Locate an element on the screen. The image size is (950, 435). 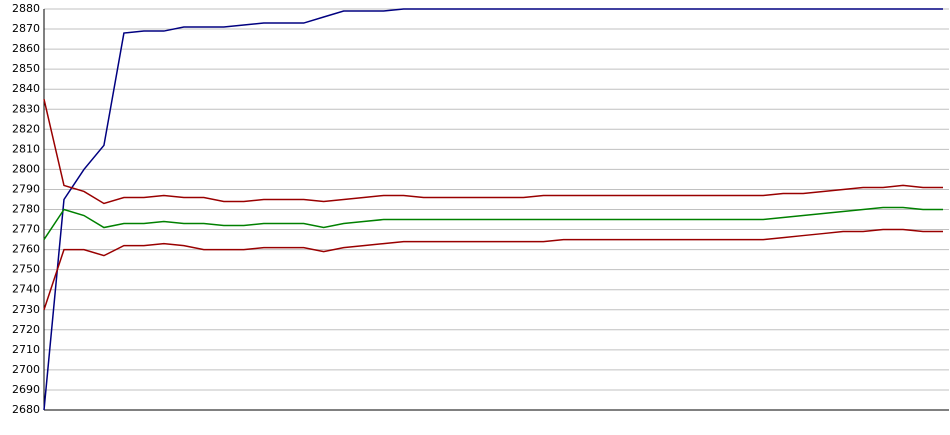
y-tick-label: 2720 is located at coordinates (26, 329).